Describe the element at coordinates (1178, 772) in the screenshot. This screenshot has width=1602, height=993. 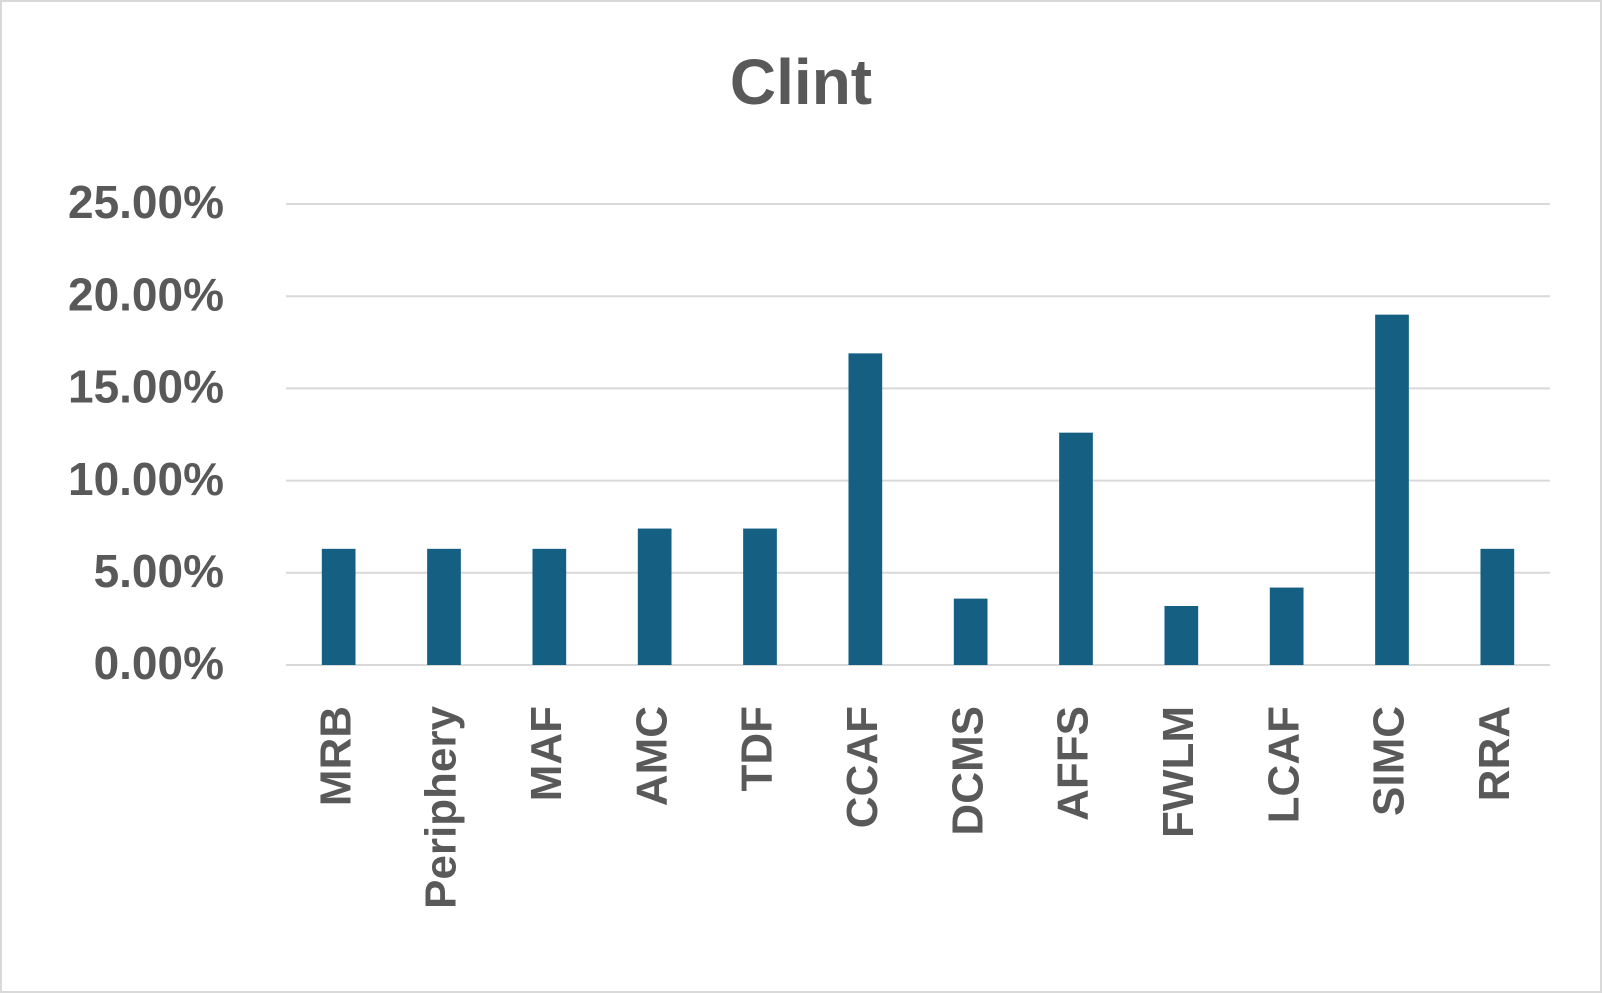
I see `x-tick-label: FWLM` at that location.